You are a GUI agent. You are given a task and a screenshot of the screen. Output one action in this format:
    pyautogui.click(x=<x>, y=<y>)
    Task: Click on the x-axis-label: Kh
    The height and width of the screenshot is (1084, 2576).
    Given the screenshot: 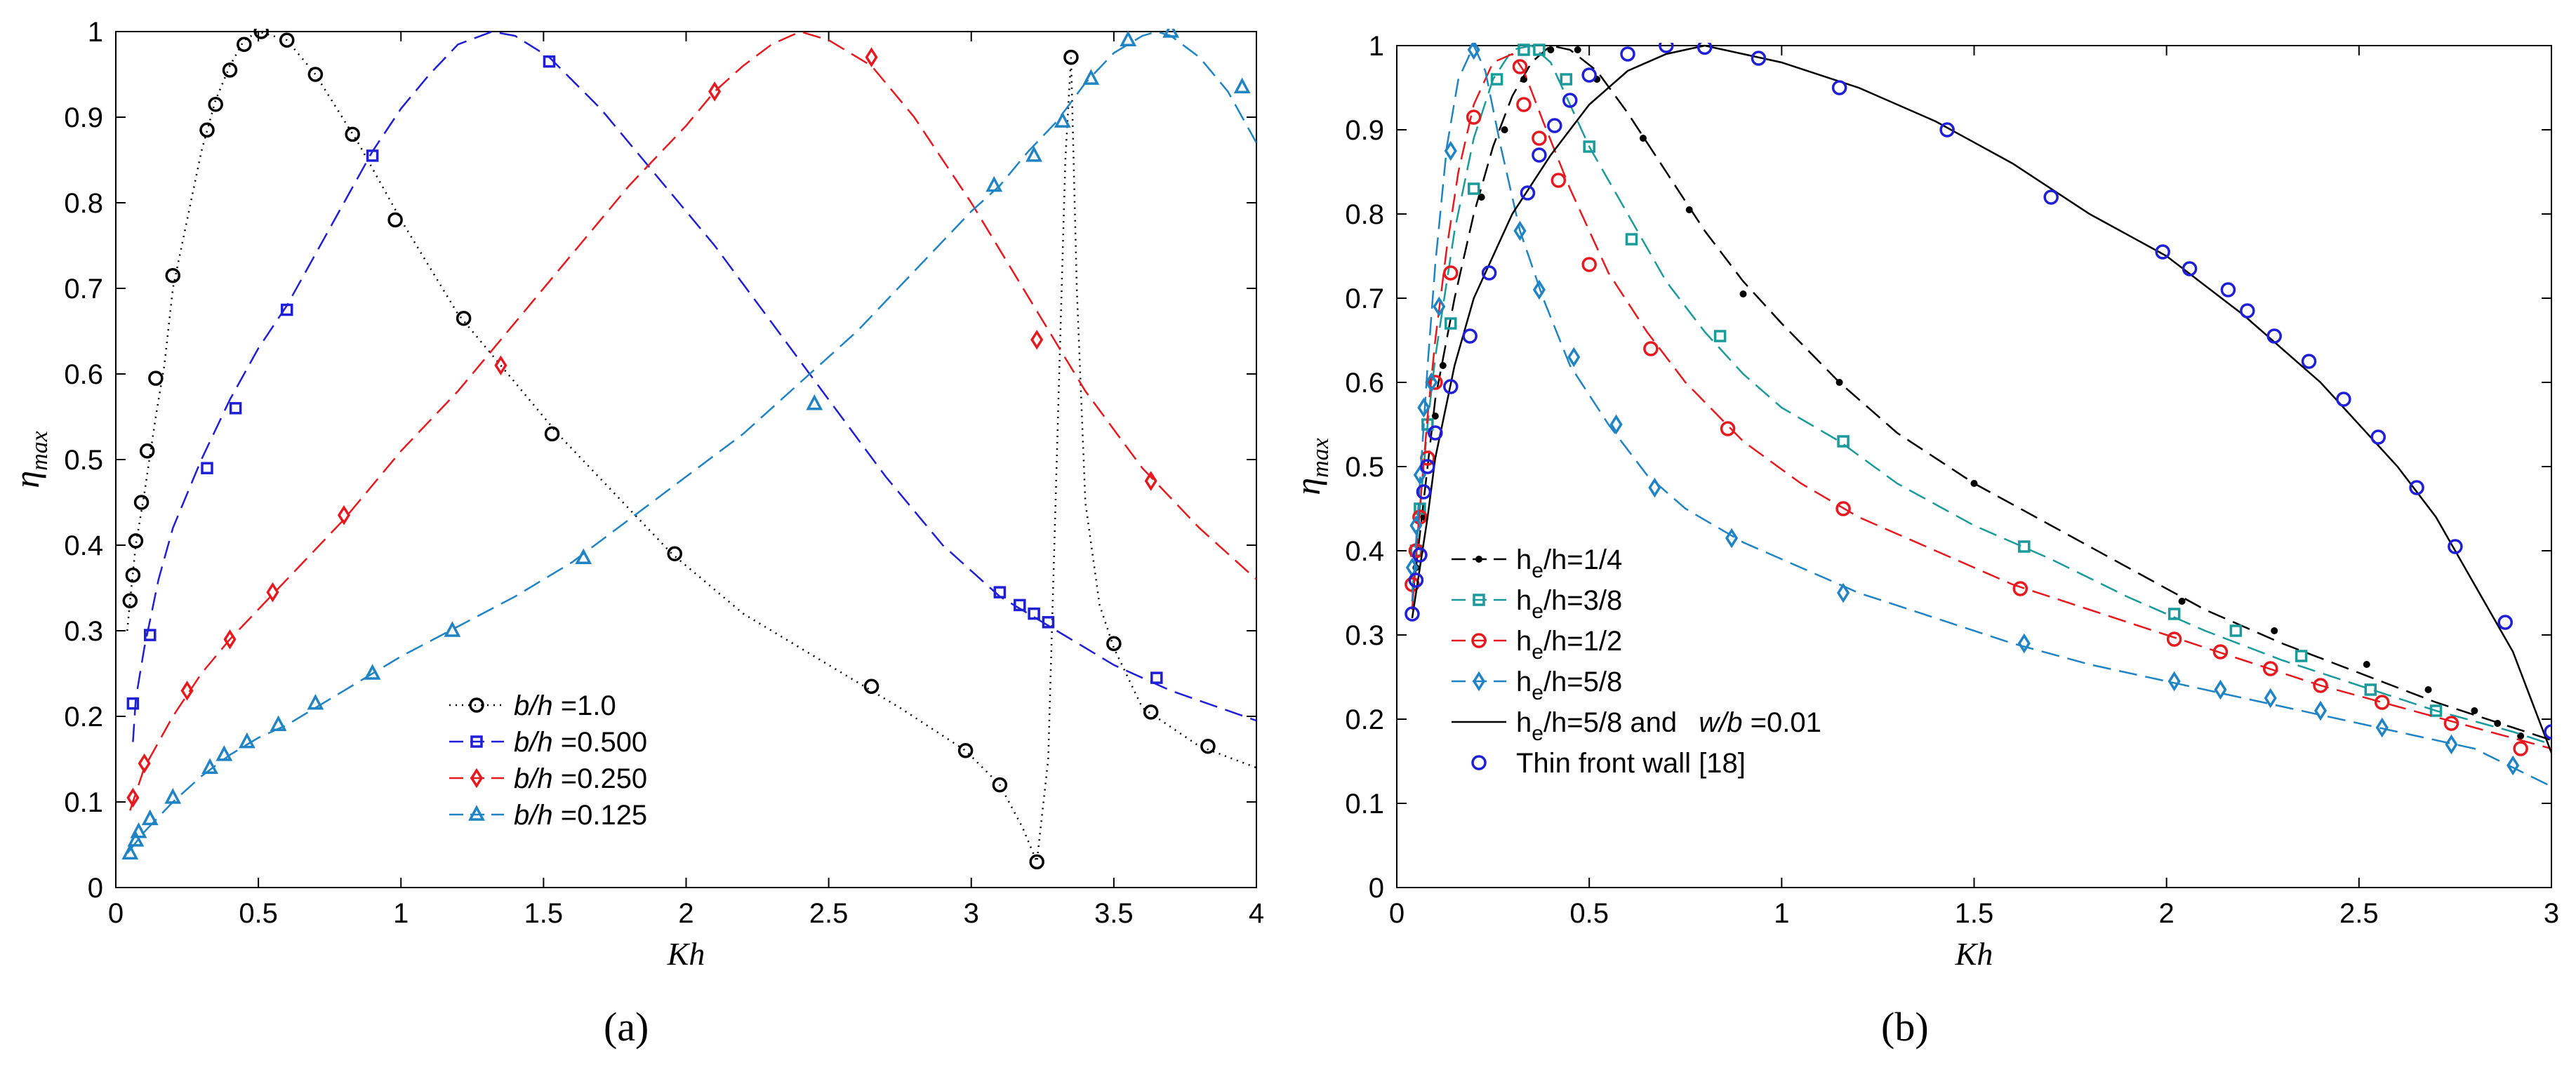 What is the action you would take?
    pyautogui.click(x=686, y=954)
    